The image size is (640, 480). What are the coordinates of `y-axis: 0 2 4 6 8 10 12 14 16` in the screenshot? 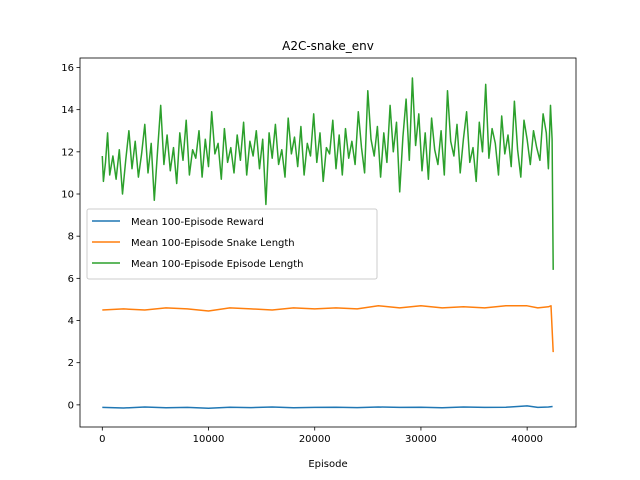 It's located at (70, 237).